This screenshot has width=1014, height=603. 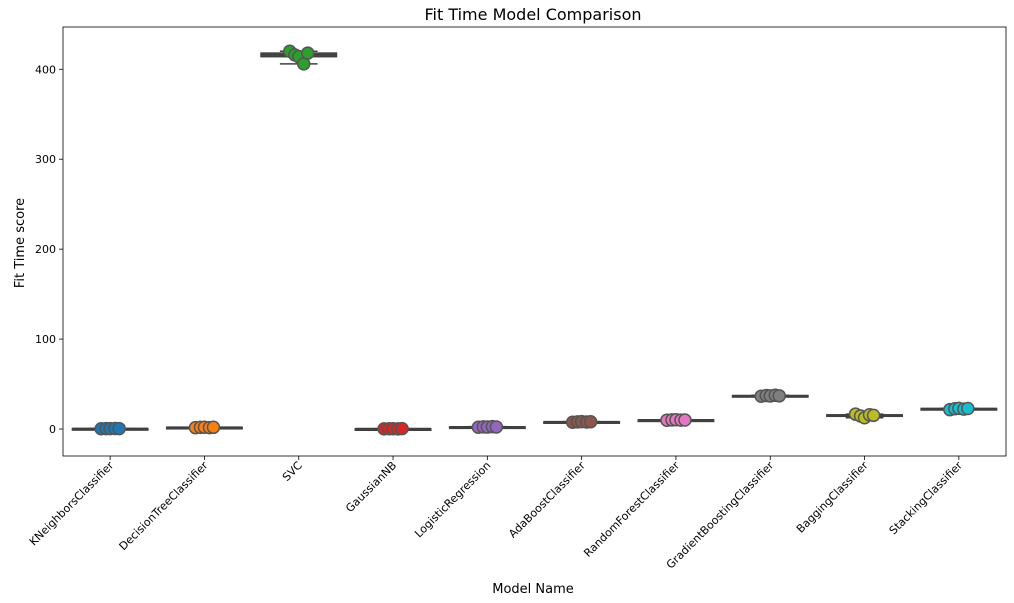 I want to click on x-axis-label: Model Name, so click(x=533, y=589).